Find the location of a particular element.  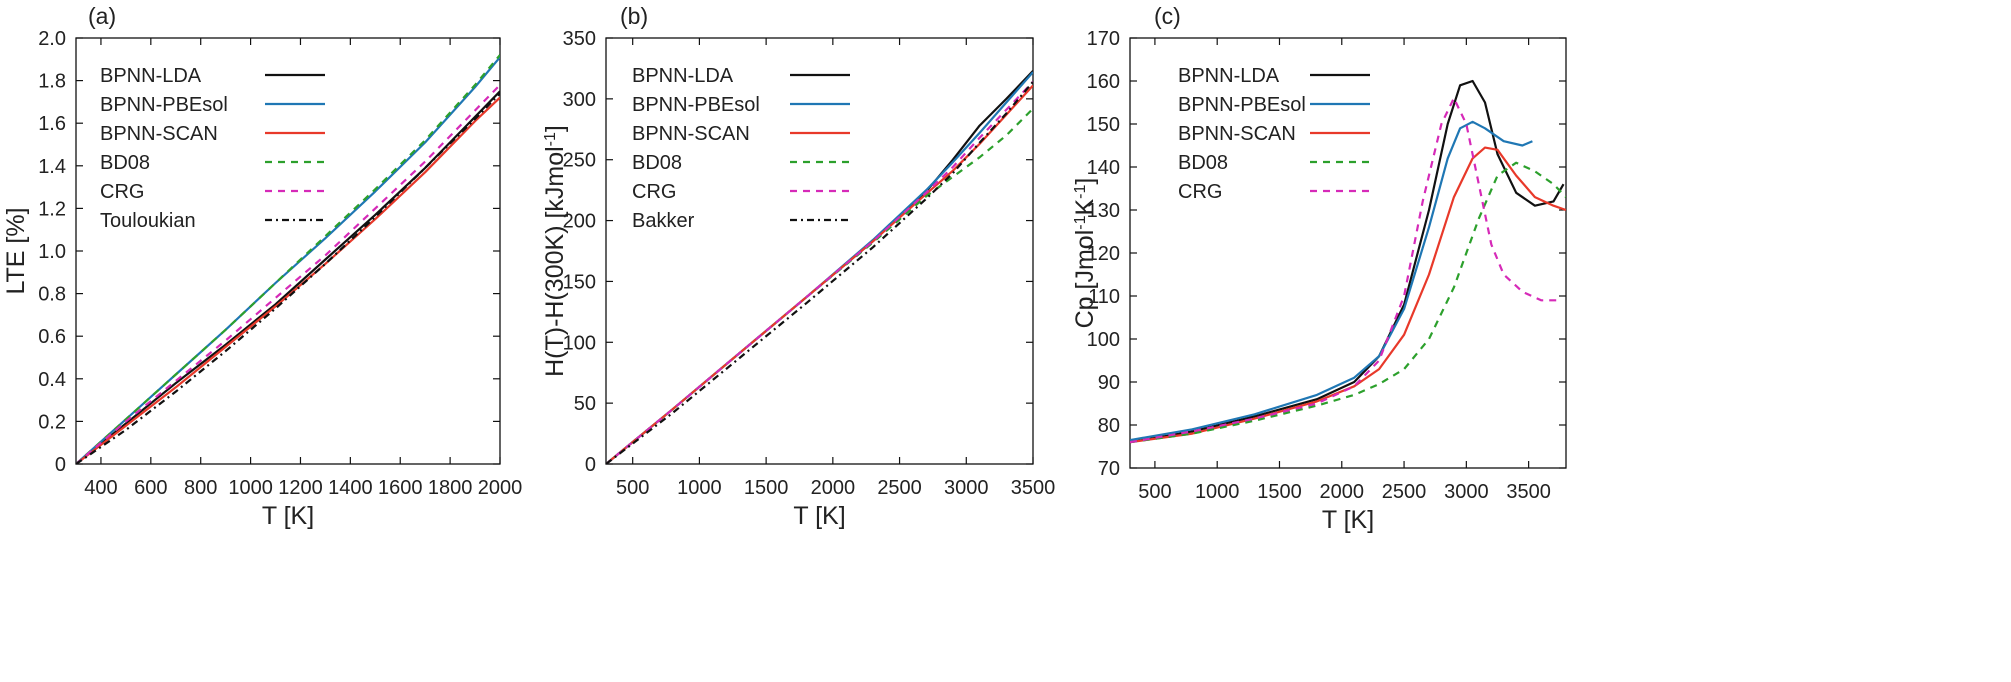

y-tick-label: 90 is located at coordinates (1109, 383).